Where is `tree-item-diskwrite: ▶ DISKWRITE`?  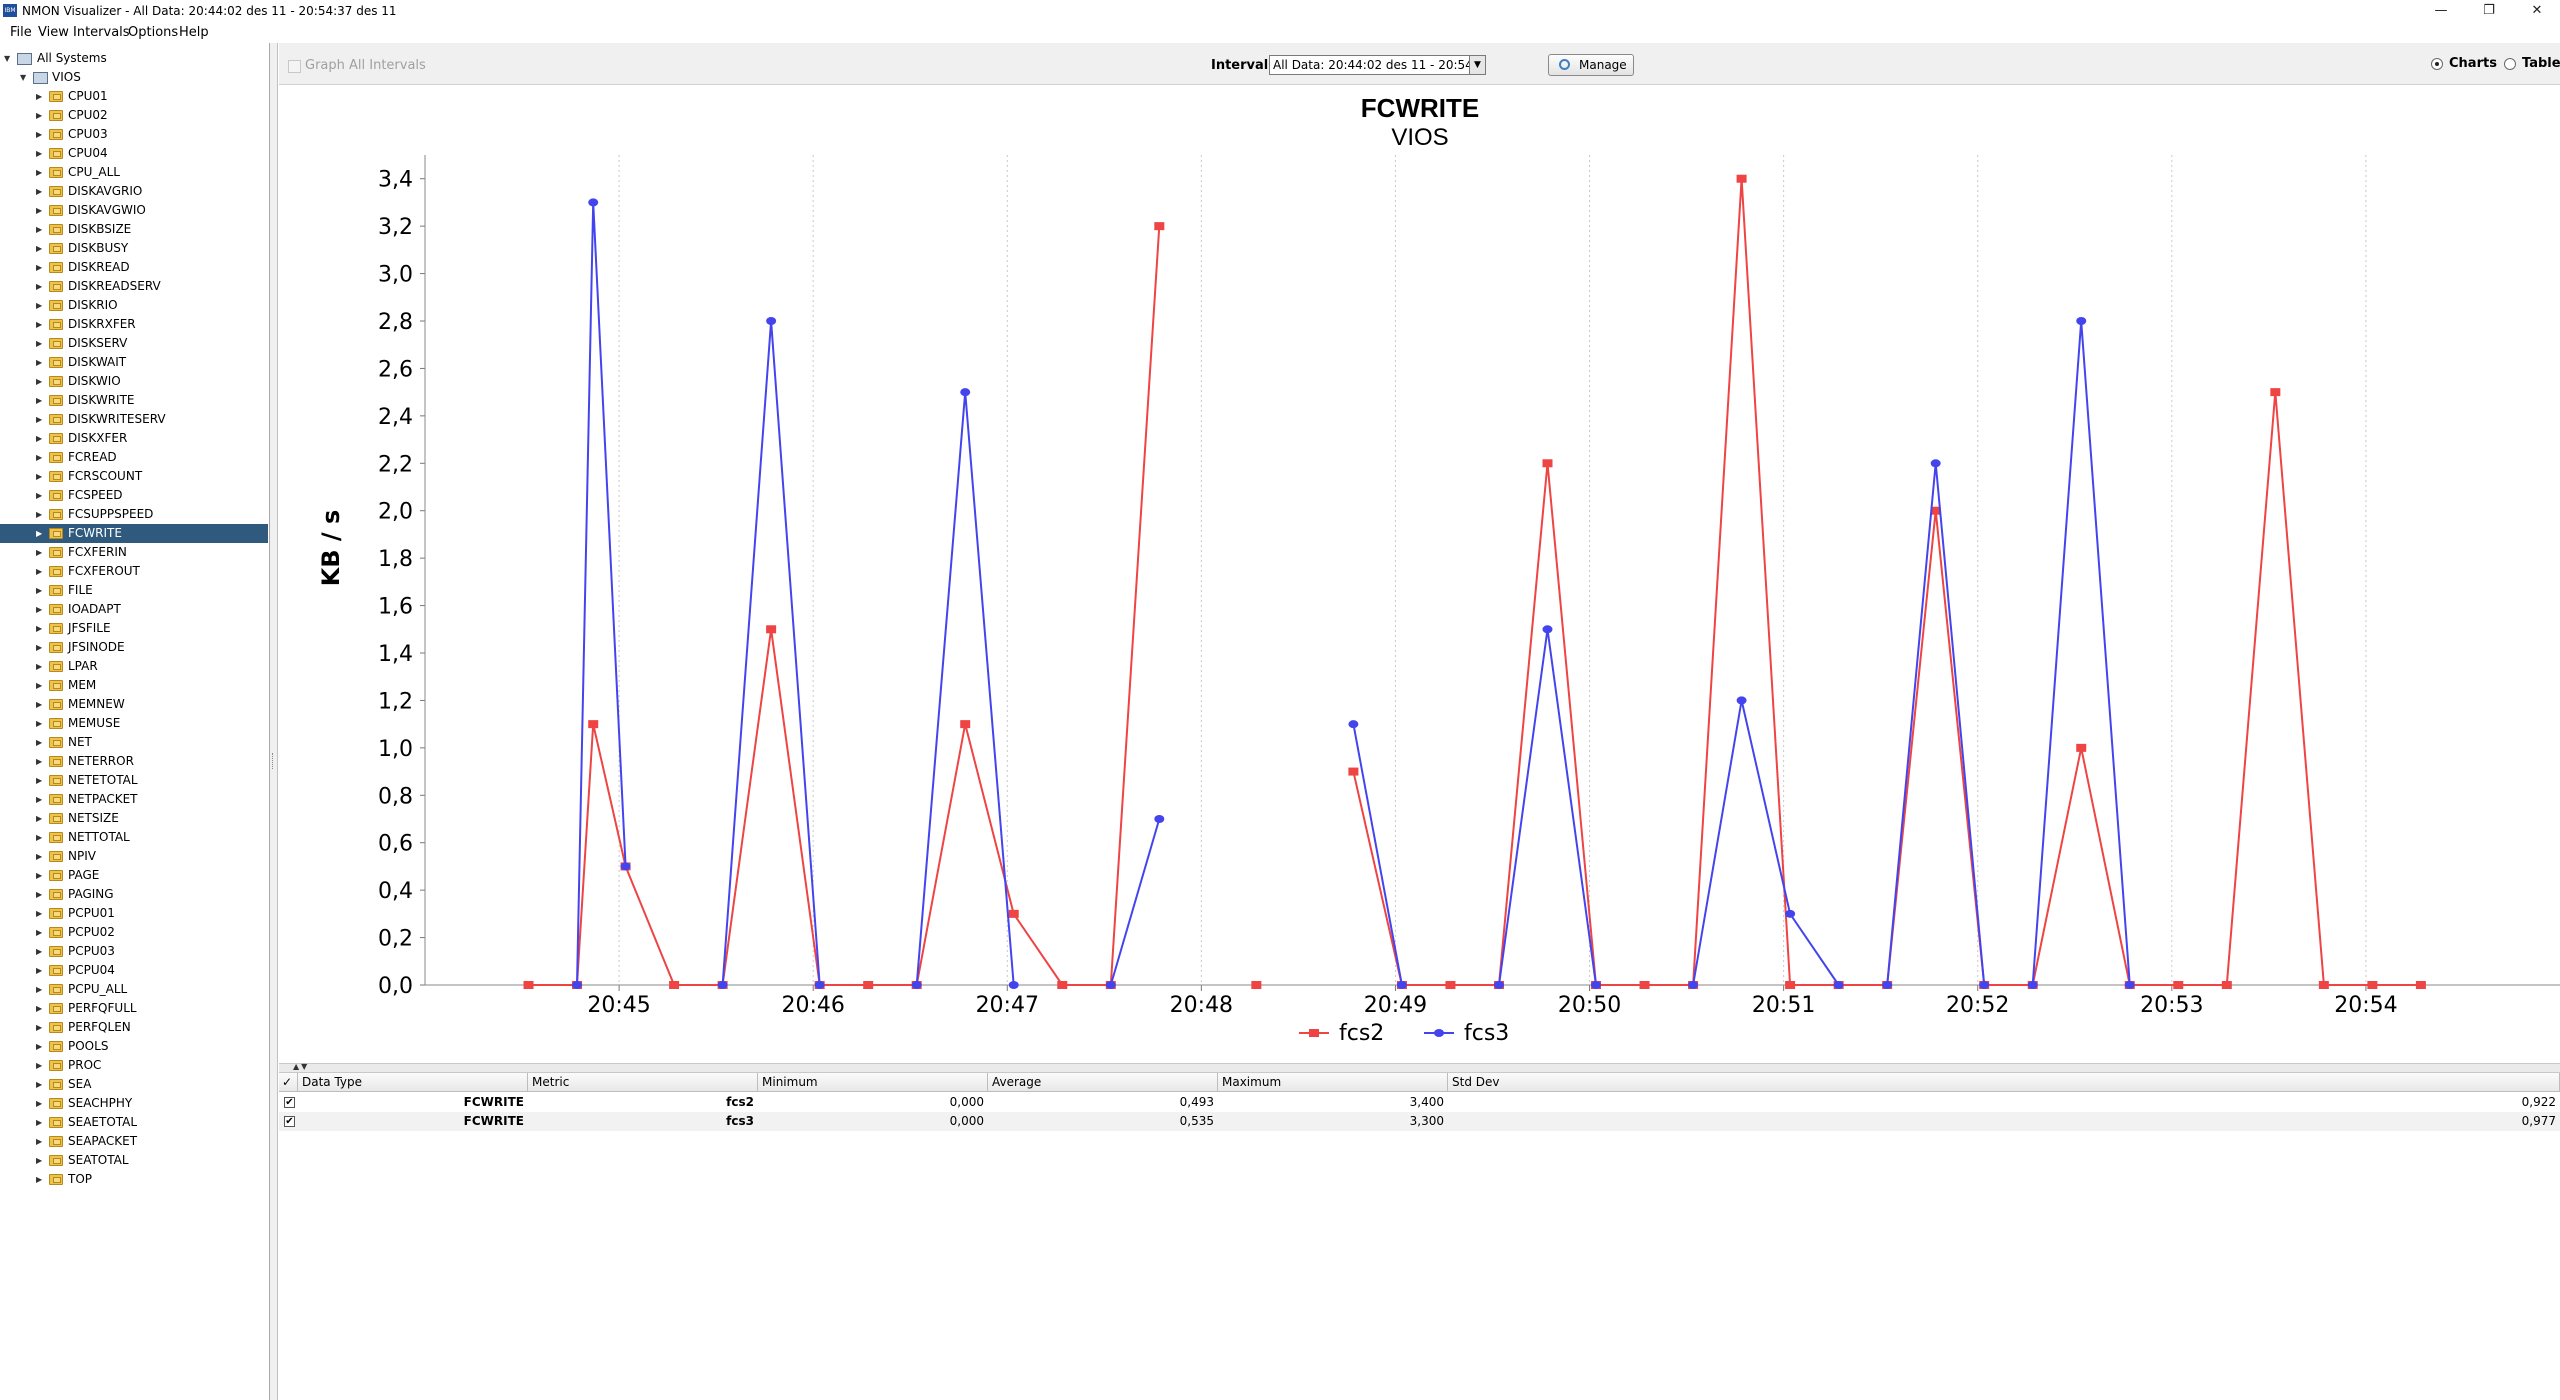
tree-item-diskwrite: ▶ DISKWRITE is located at coordinates (134, 400).